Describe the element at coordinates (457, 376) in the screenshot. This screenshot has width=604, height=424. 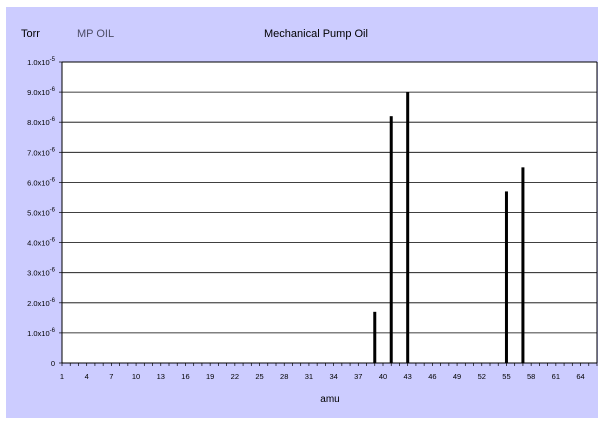
I see `x-tick-label-49: 49` at that location.